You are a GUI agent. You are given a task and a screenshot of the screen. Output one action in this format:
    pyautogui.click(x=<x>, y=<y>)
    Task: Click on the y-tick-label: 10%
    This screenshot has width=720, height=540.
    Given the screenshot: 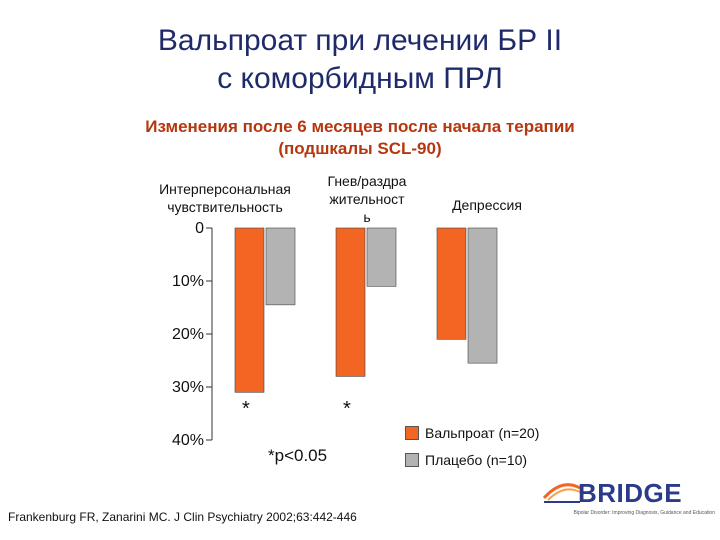 What is the action you would take?
    pyautogui.click(x=188, y=281)
    